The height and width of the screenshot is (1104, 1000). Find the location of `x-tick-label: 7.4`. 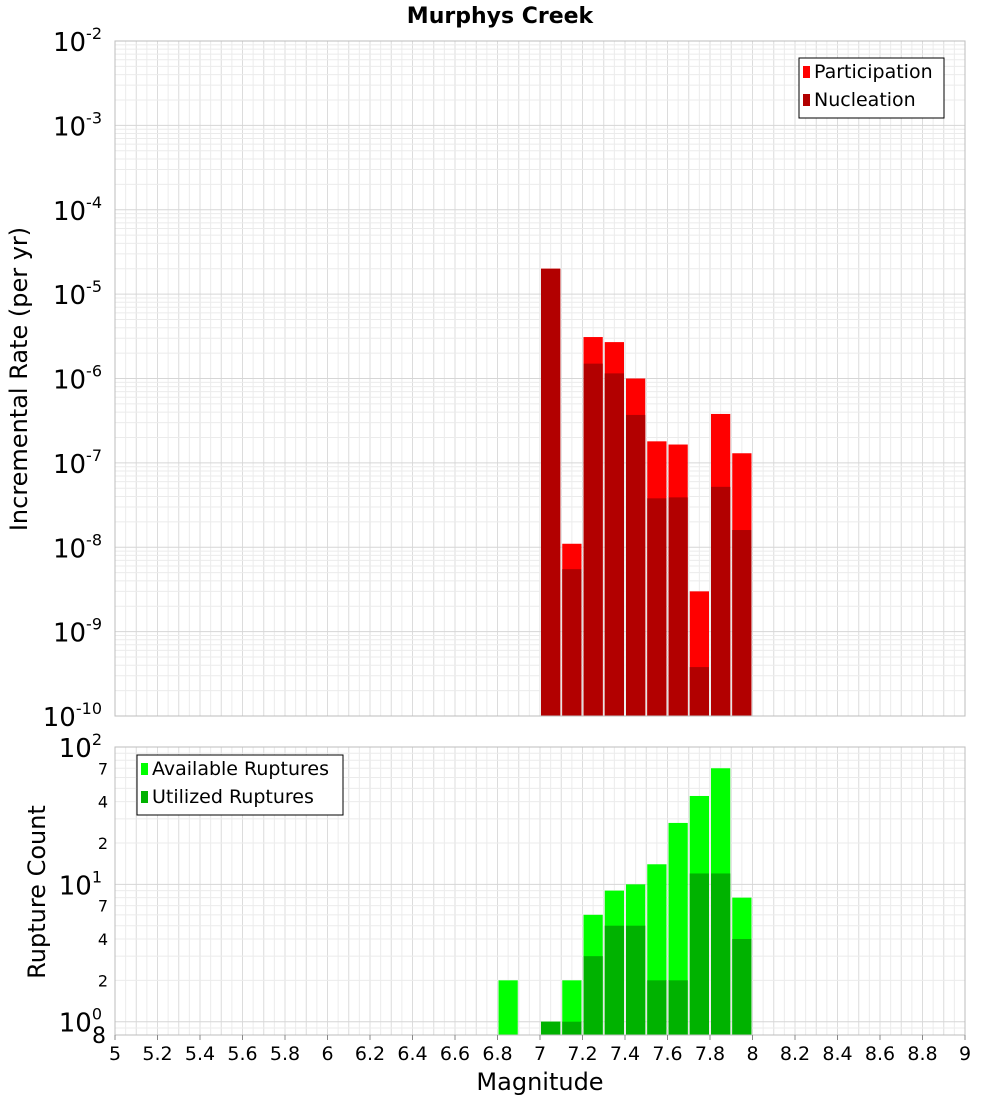

x-tick-label: 7.4 is located at coordinates (625, 1054).